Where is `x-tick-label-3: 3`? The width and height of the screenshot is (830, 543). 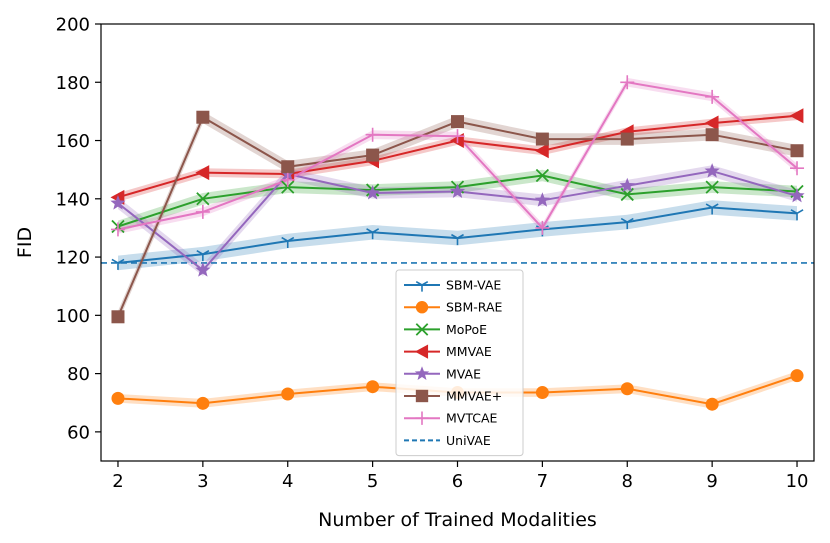 x-tick-label-3: 3 is located at coordinates (202, 481).